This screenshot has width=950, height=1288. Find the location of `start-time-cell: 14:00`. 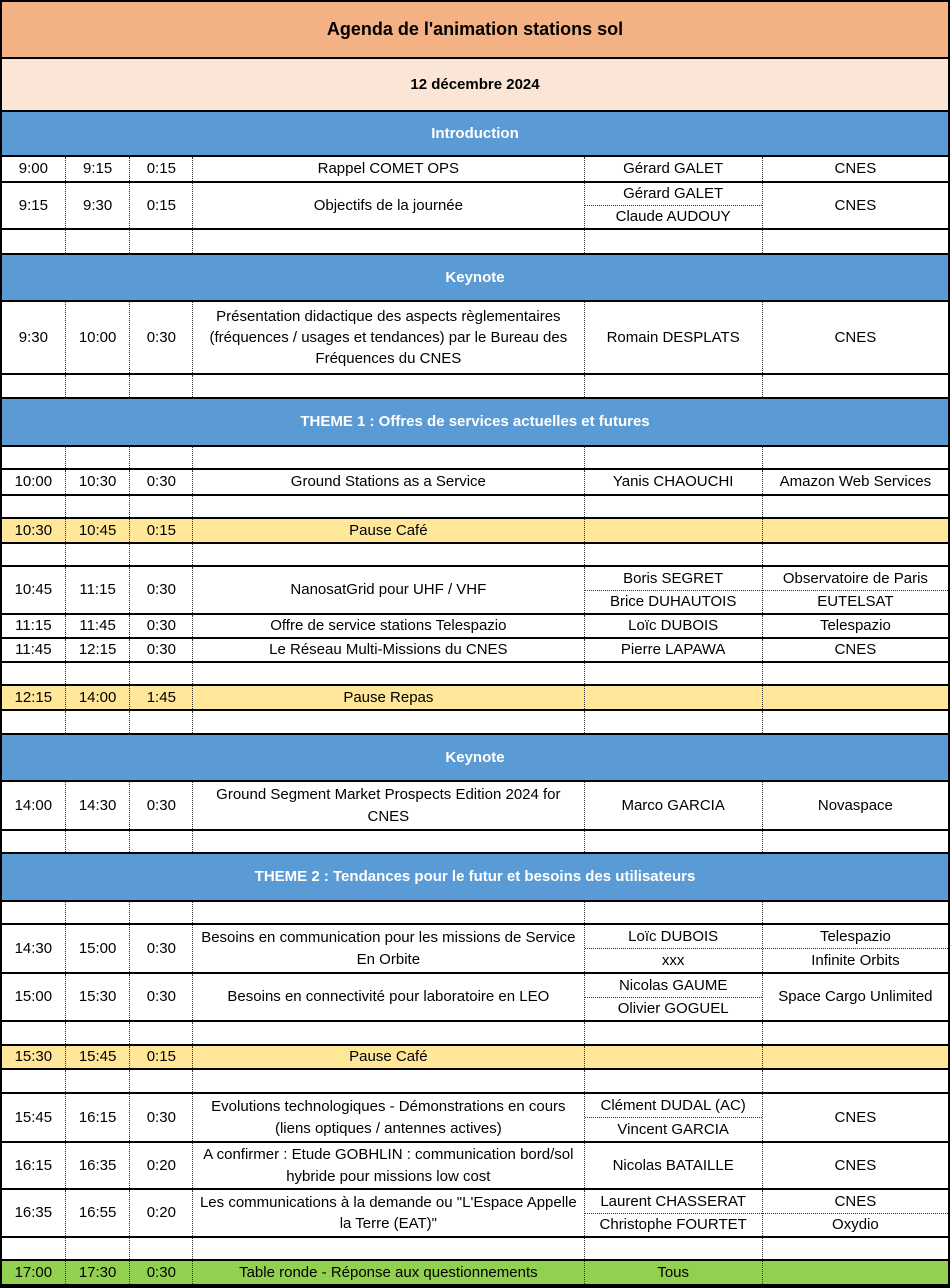

start-time-cell: 14:00 is located at coordinates (34, 805).